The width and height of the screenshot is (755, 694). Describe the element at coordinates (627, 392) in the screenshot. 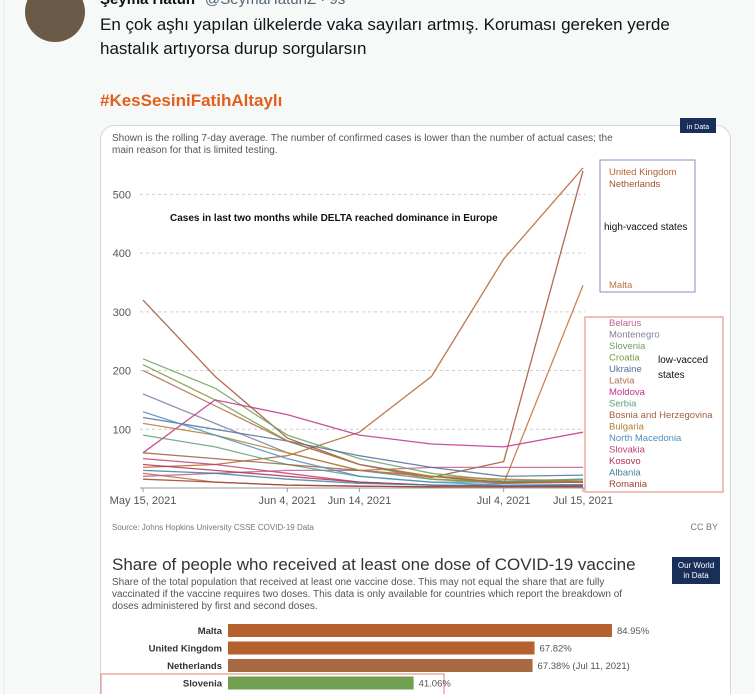

I see `legend-label: Moldova` at that location.